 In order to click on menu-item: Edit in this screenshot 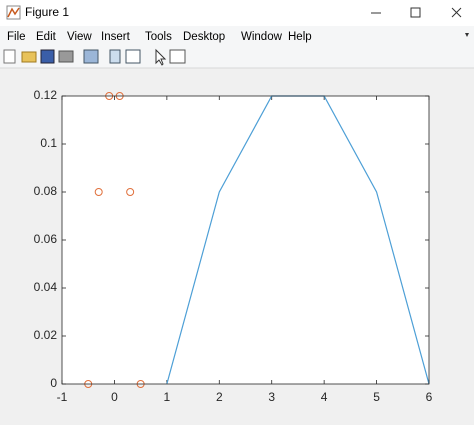, I will do `click(46, 37)`.